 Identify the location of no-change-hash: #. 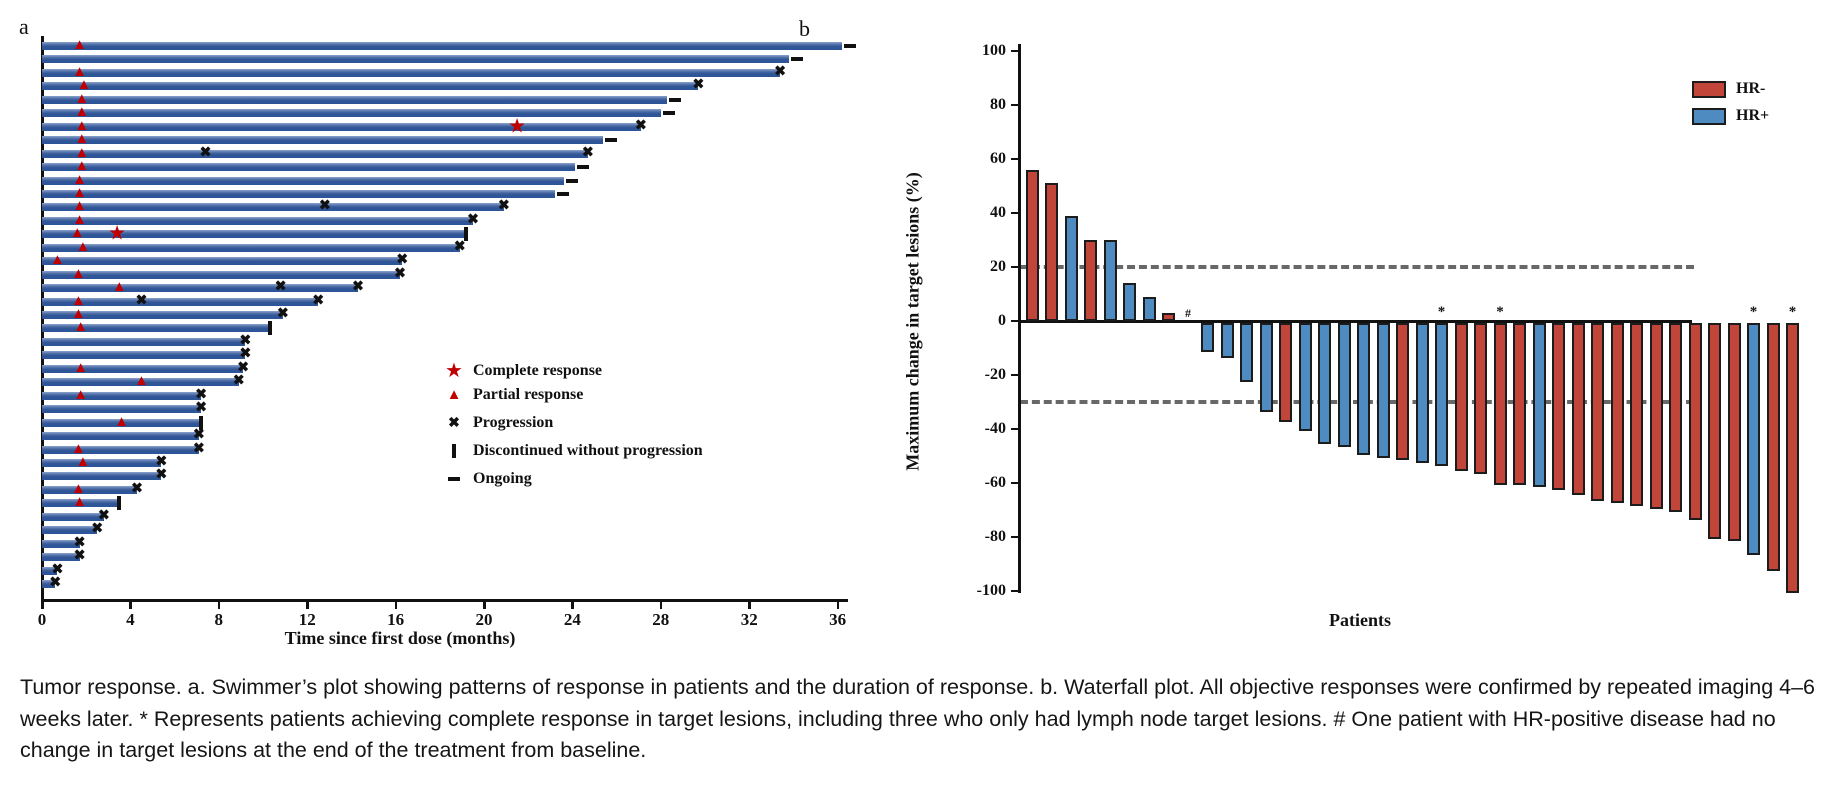
(1188, 313).